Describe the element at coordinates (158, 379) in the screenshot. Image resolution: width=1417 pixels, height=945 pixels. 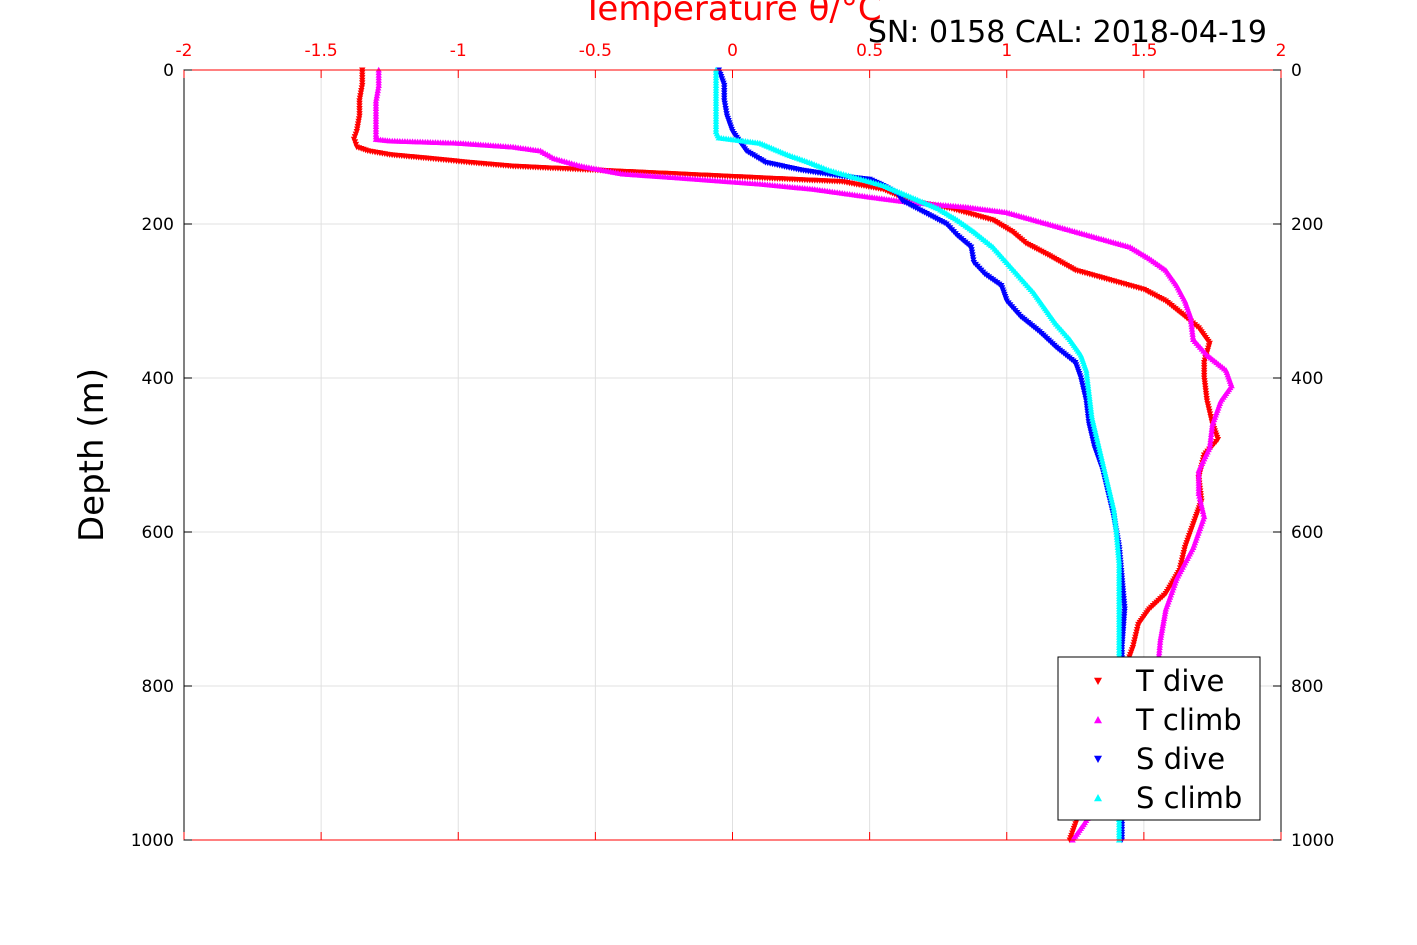
I see `y-tick-label-left: 400` at that location.